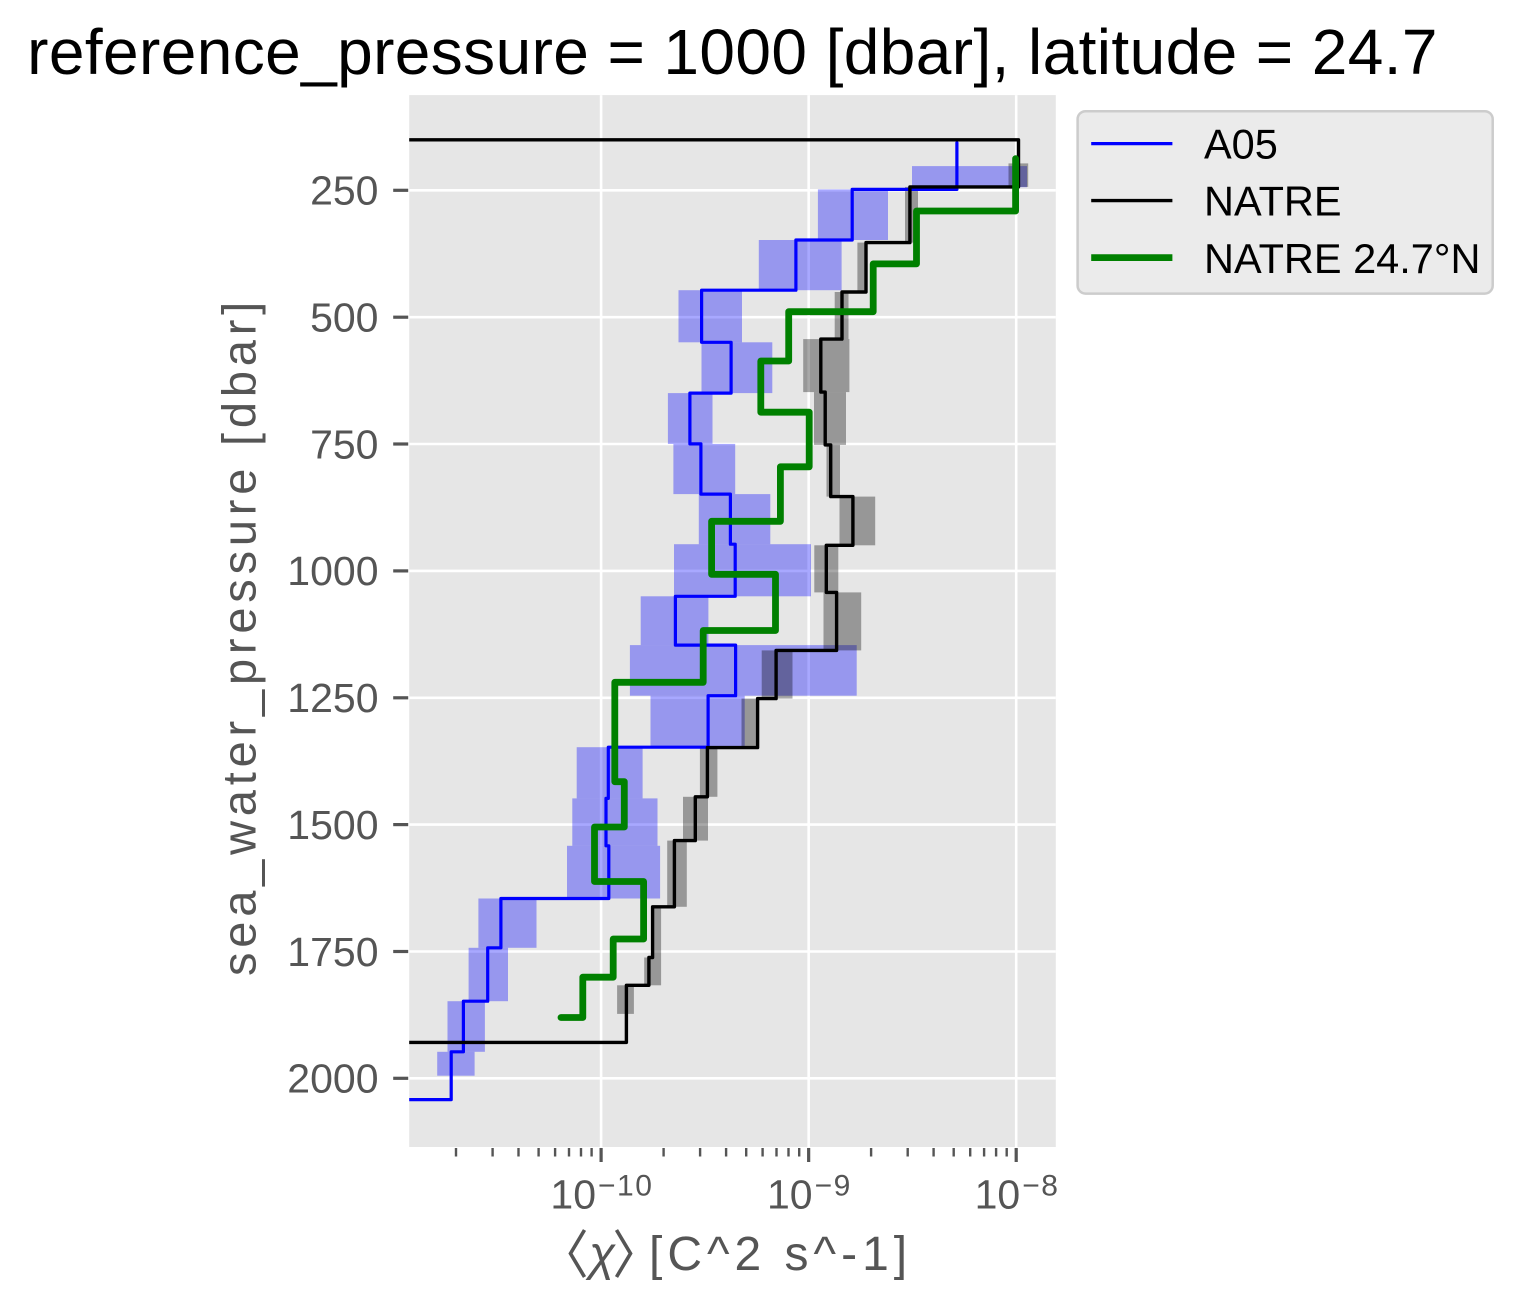 This screenshot has height=1310, width=1521. I want to click on svg-text: −9, so click(833, 1186).